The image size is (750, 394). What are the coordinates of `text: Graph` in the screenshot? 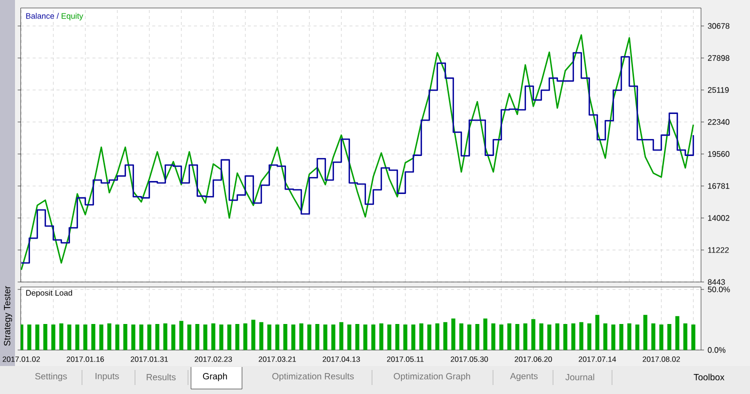 It's located at (215, 377).